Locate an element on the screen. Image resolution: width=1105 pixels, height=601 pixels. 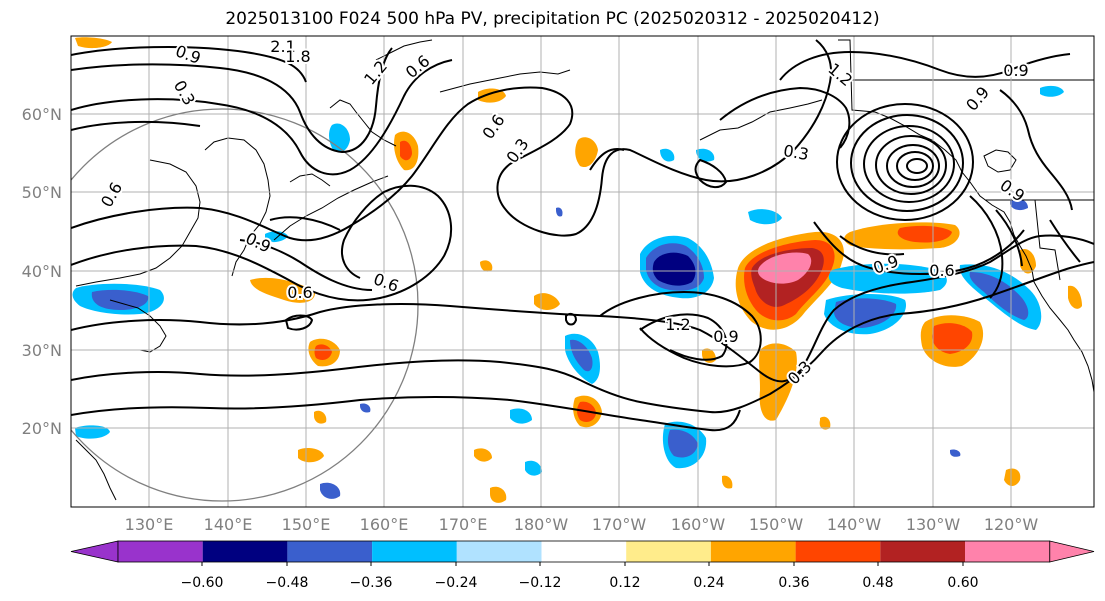
latitude-labels: 60°N 50°N 40°N 30°N 20°N is located at coordinates (42, 271).